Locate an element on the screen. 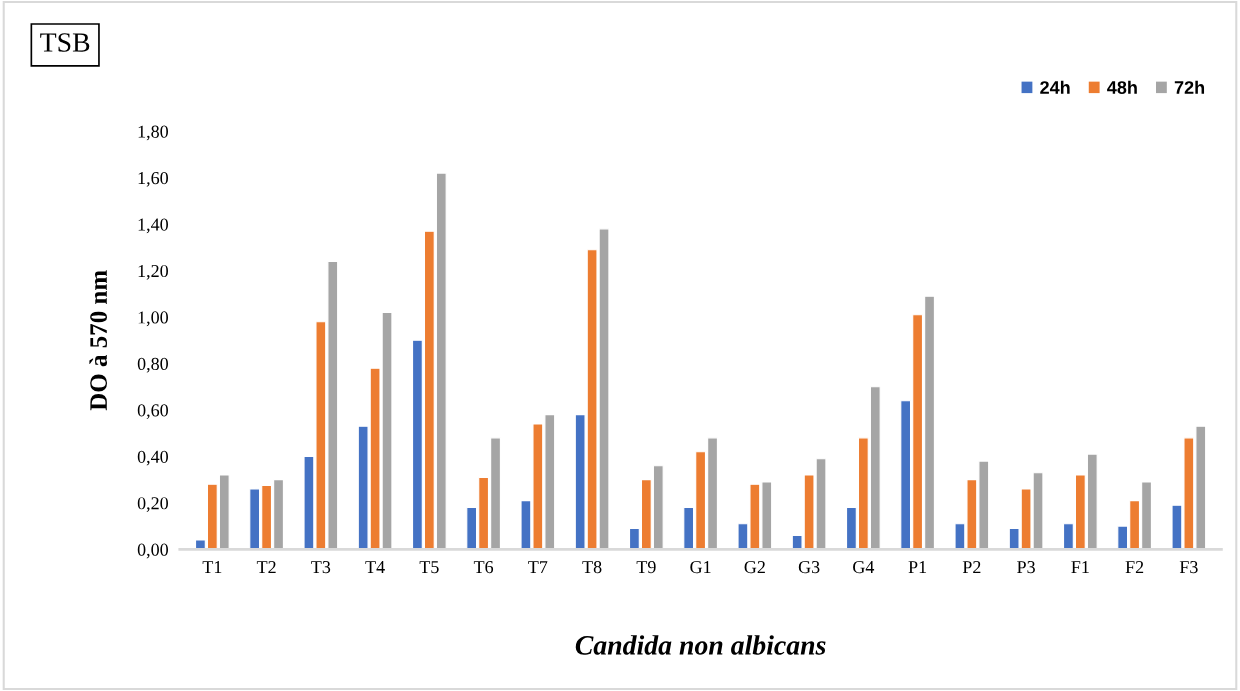 The height and width of the screenshot is (691, 1240). x-tick-label: T9 is located at coordinates (646, 567).